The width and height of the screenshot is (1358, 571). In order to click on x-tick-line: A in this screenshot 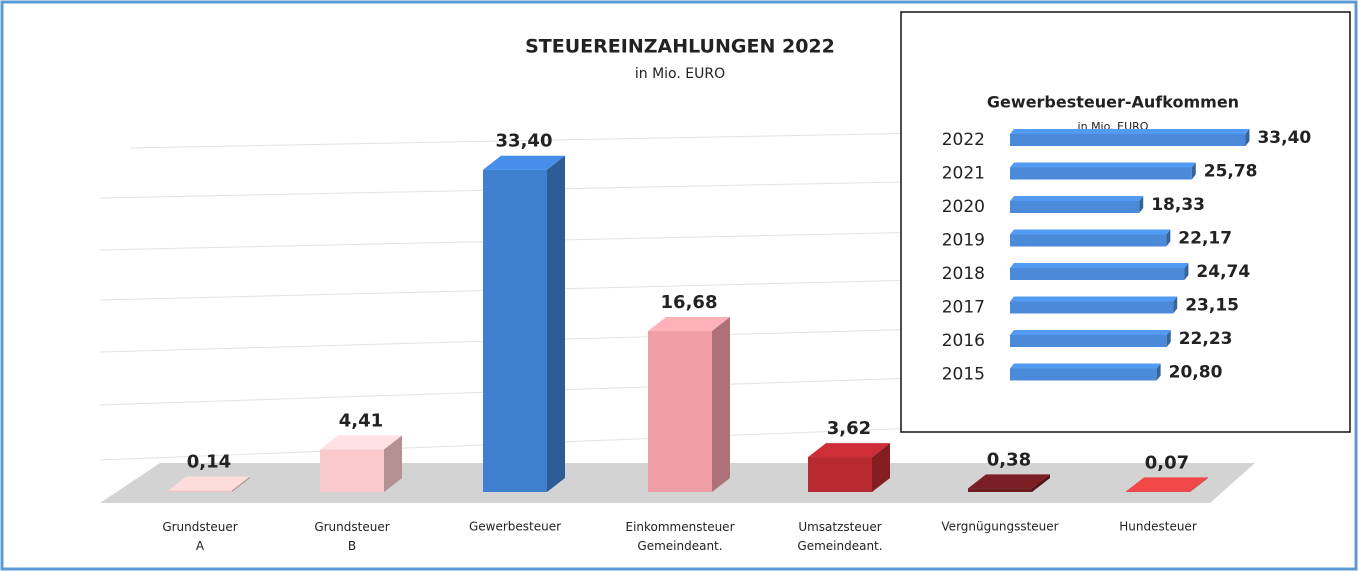, I will do `click(200, 546)`.